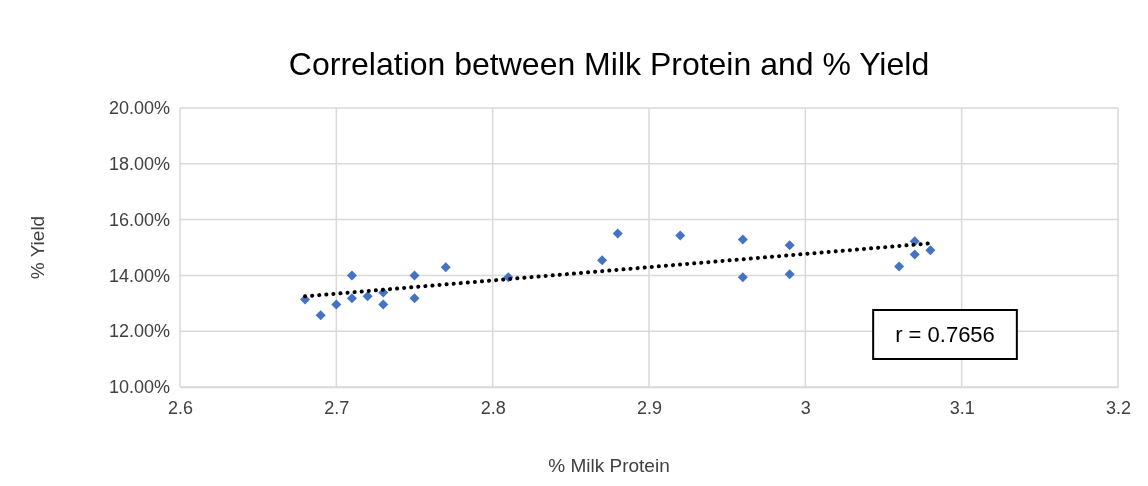 The width and height of the screenshot is (1148, 486). What do you see at coordinates (609, 64) in the screenshot?
I see `chart-title: Correlation between Milk Protein and % Yield` at bounding box center [609, 64].